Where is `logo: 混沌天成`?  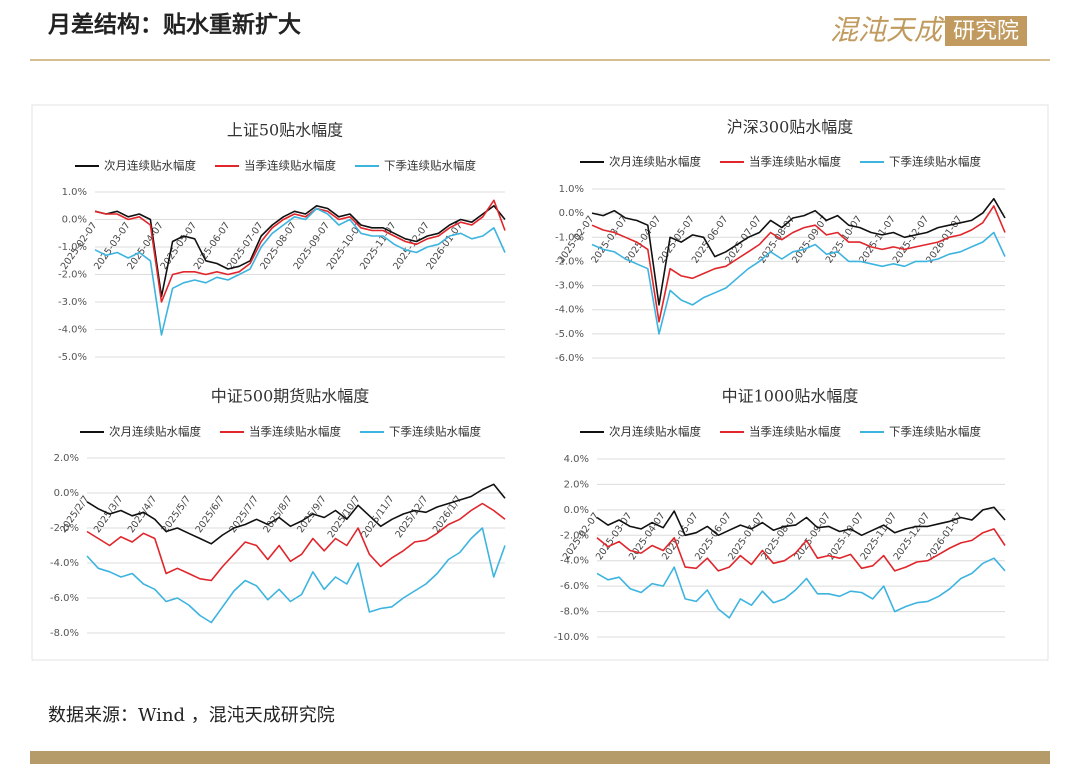 logo: 混沌天成 is located at coordinates (888, 30).